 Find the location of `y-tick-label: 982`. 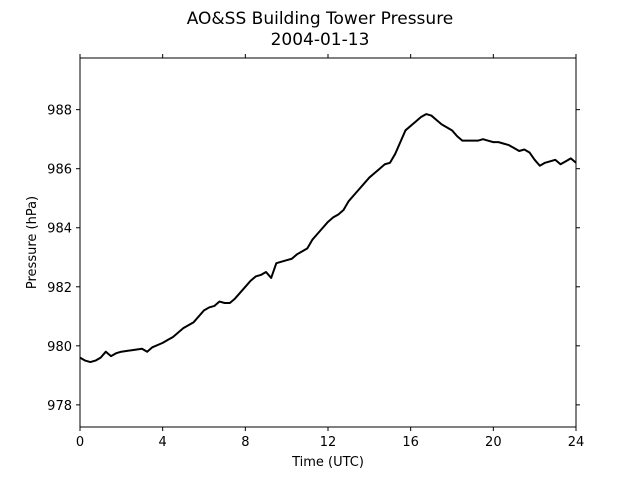

y-tick-label: 982 is located at coordinates (59, 288).